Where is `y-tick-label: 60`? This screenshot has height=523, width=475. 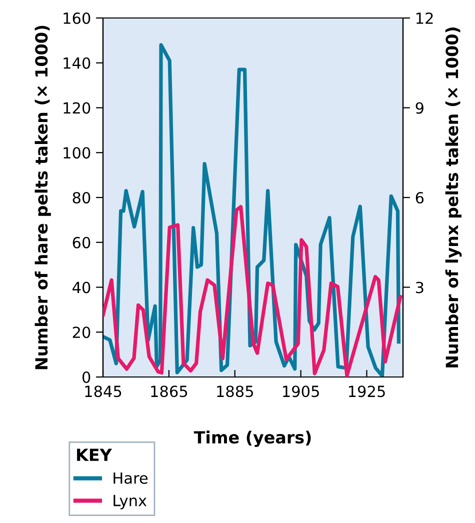
y-tick-label: 60 is located at coordinates (81, 242).